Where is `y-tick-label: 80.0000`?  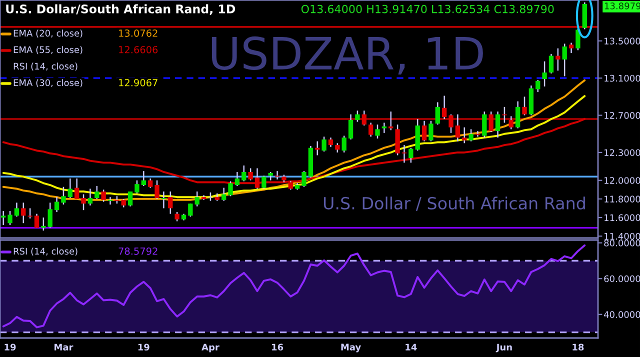
y-tick-label: 80.0000 is located at coordinates (622, 243).